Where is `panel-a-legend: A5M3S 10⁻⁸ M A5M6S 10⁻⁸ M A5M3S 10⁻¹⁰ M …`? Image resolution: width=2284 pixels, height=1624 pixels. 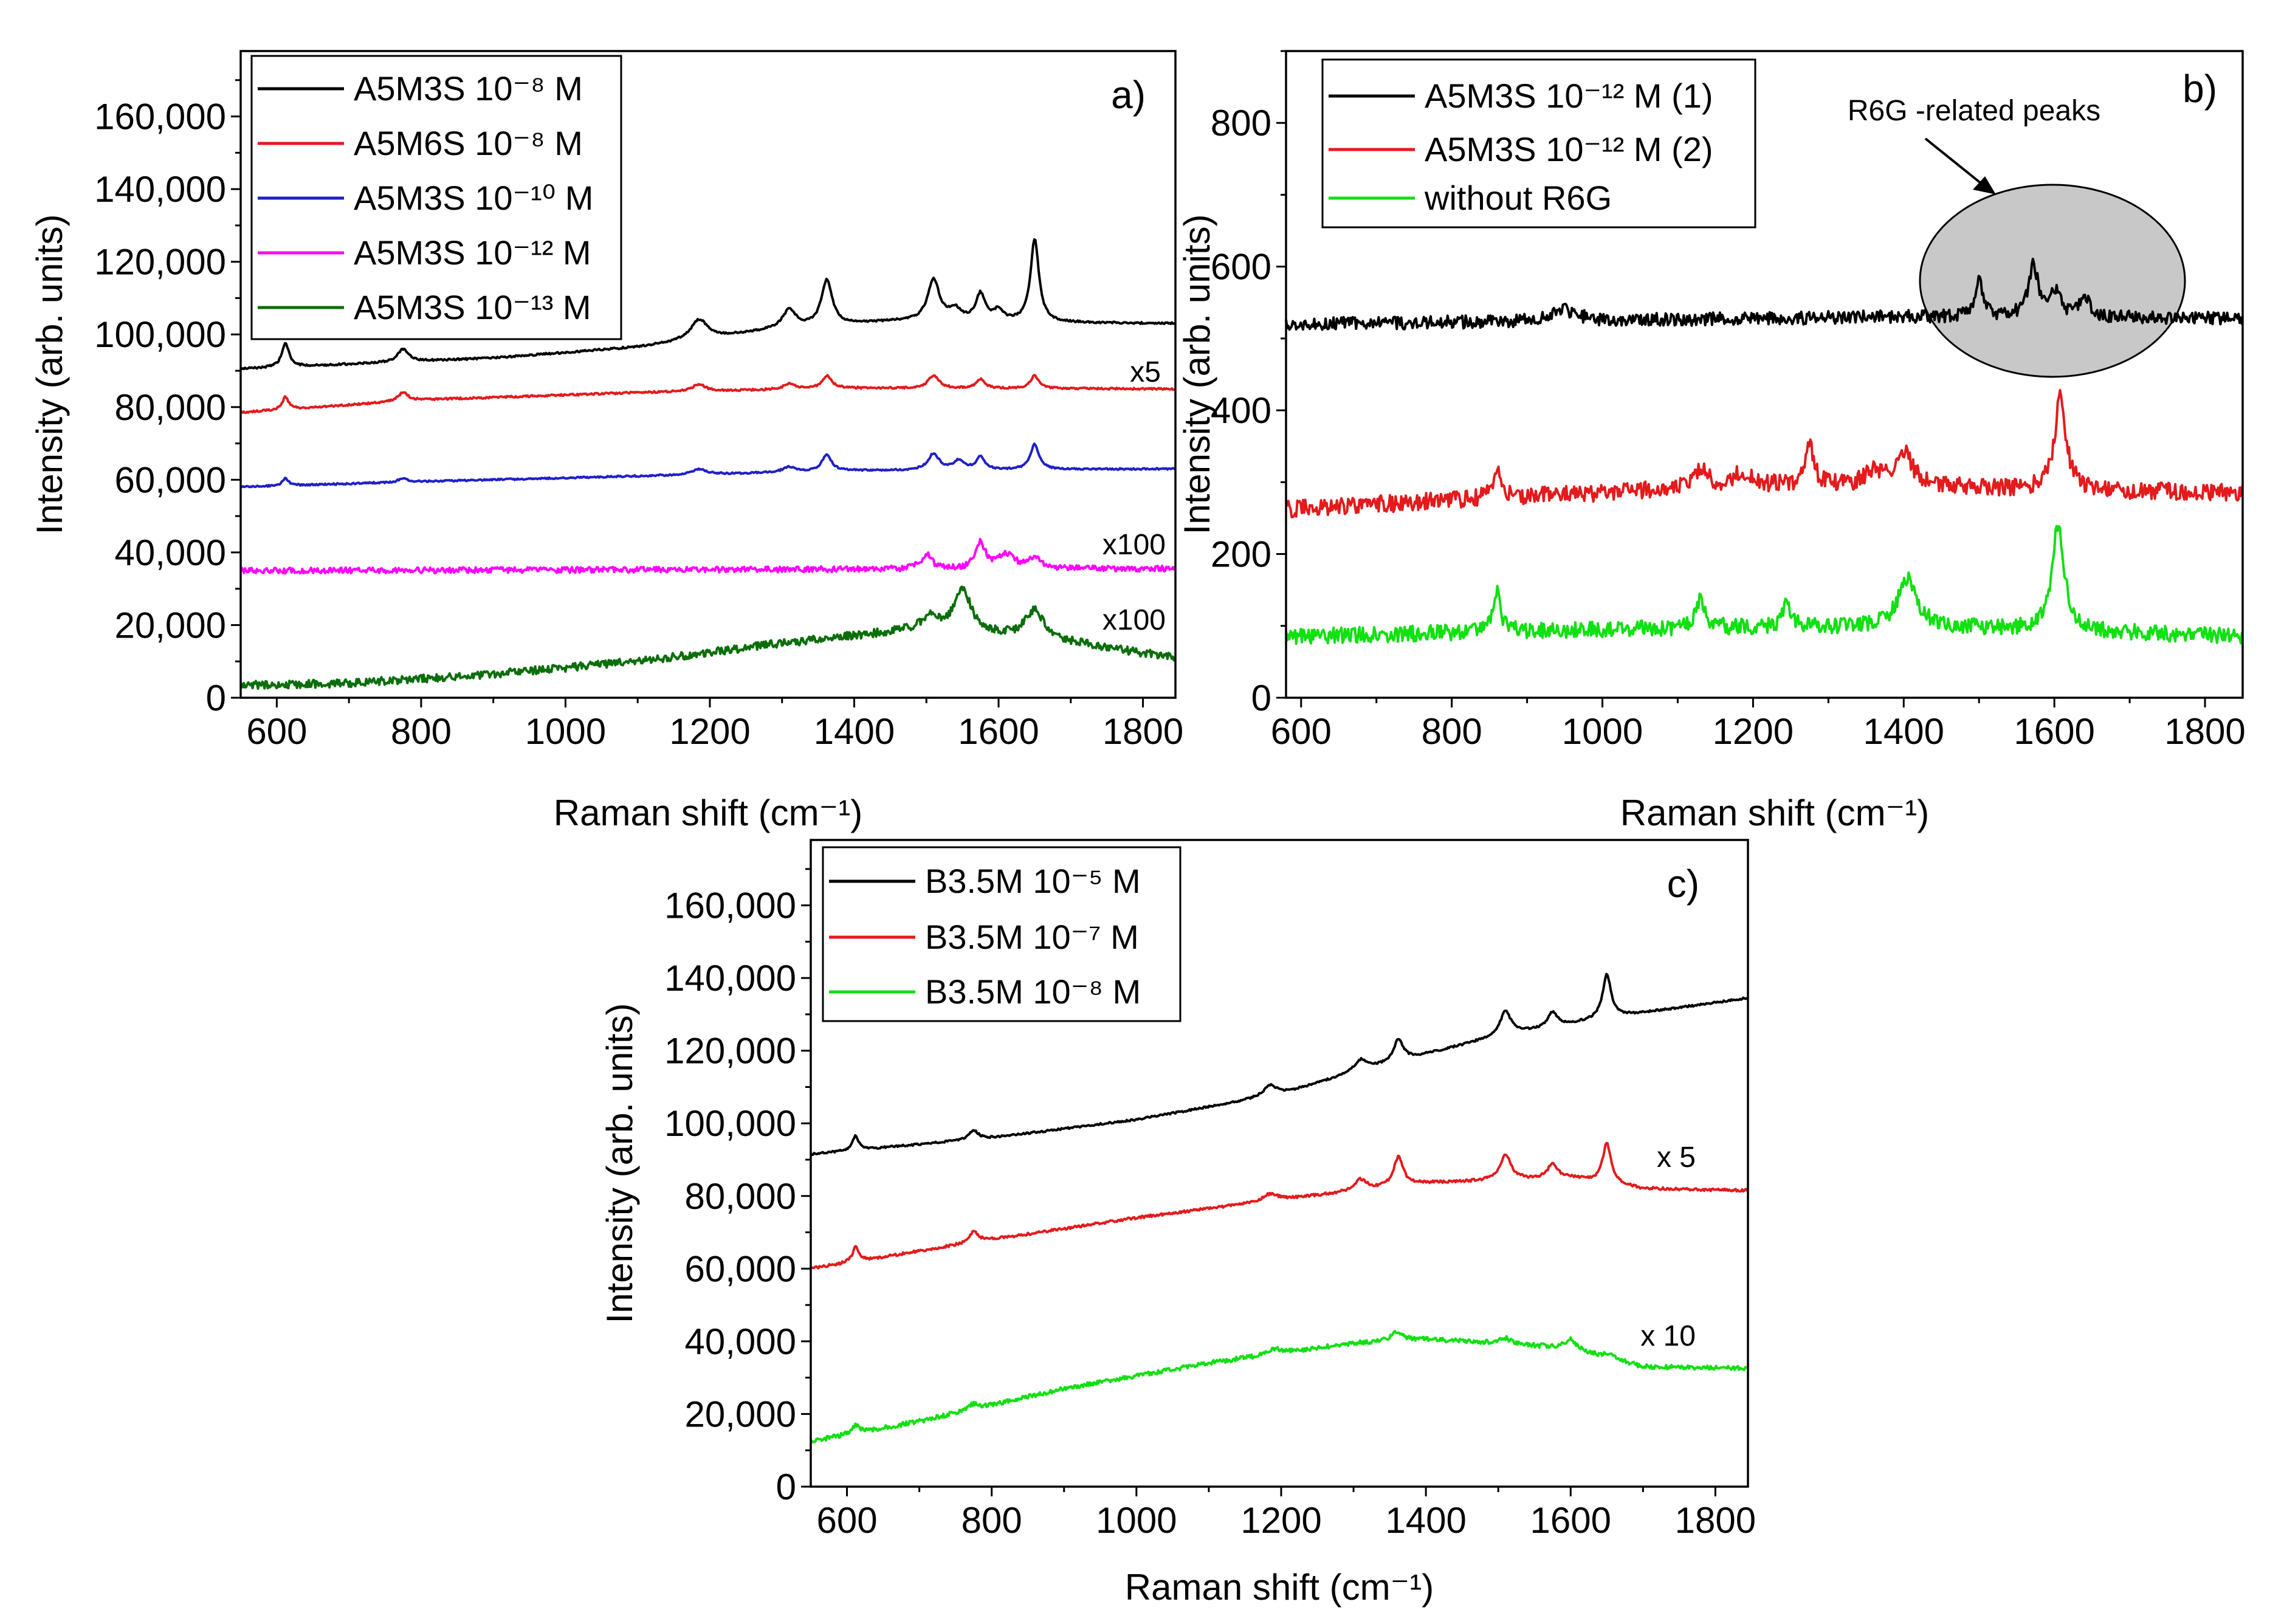 panel-a-legend: A5M3S 10⁻⁸ M A5M6S 10⁻⁸ M A5M3S 10⁻¹⁰ M … is located at coordinates (436, 197).